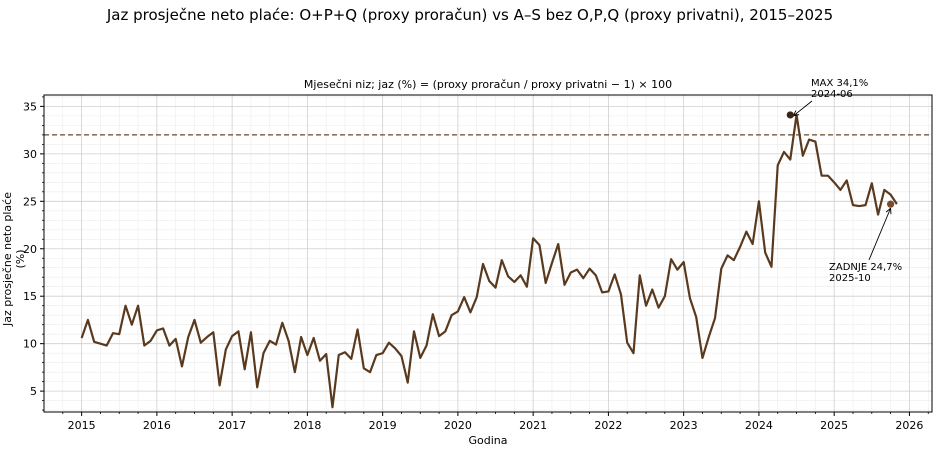 The height and width of the screenshot is (454, 940). I want to click on annotation-arrows, so click(842, 180).